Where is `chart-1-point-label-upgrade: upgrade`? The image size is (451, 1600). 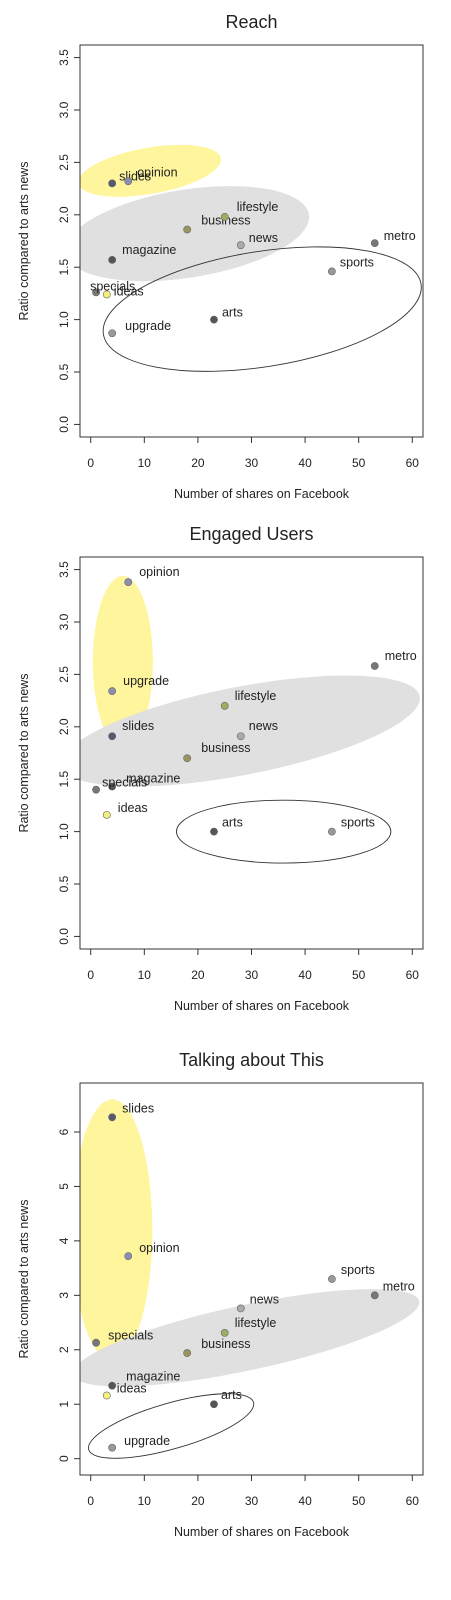
chart-1-point-label-upgrade: upgrade is located at coordinates (148, 326).